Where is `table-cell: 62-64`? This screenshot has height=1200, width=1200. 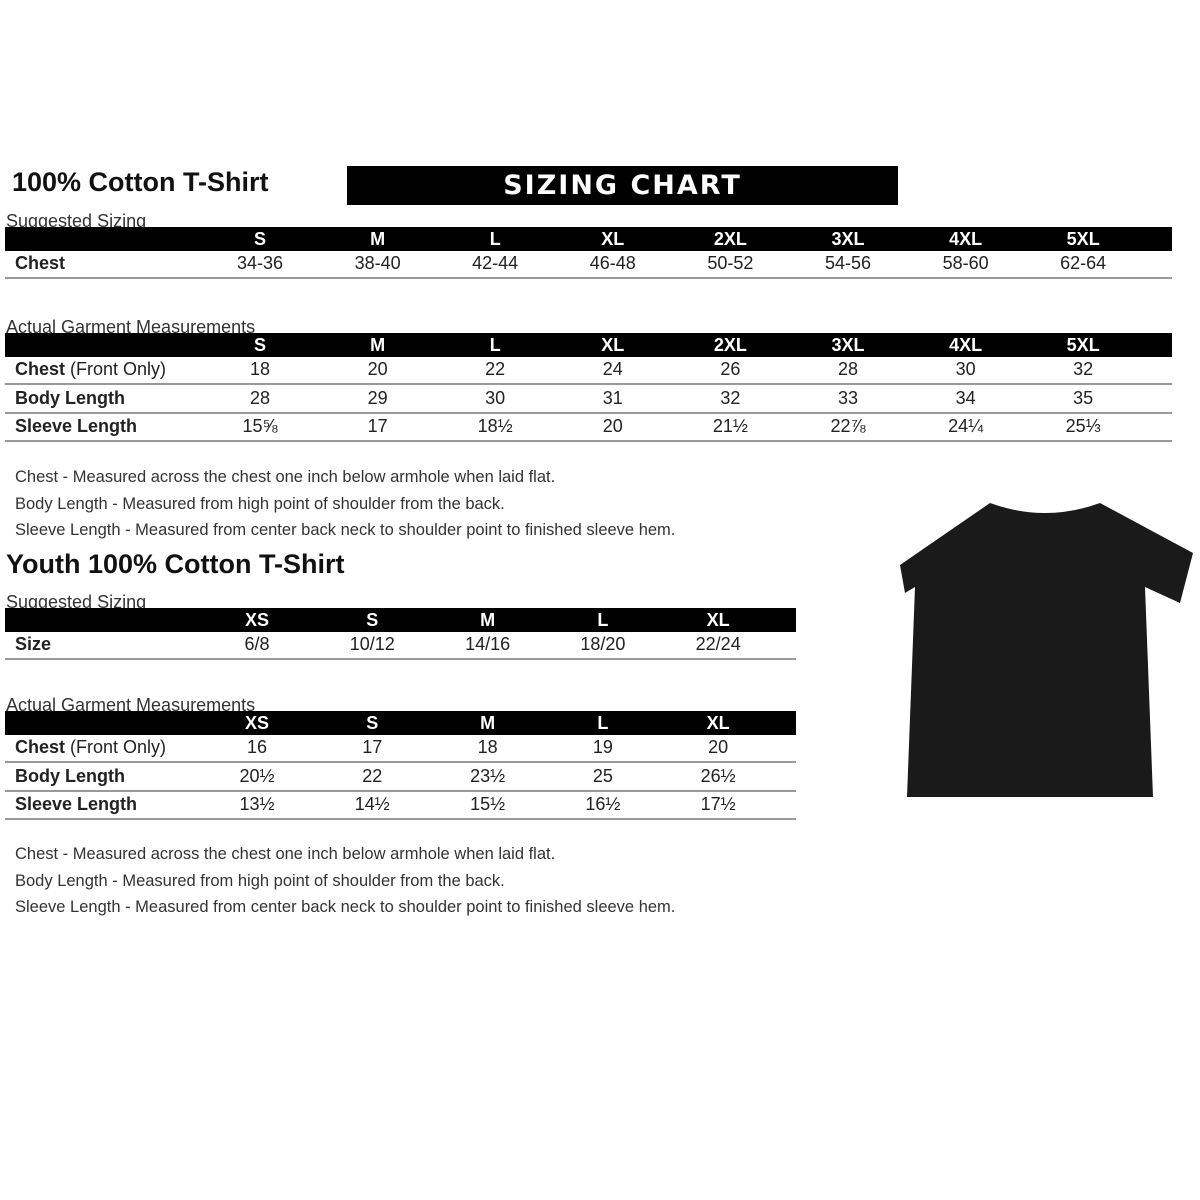
table-cell: 62-64 is located at coordinates (1083, 263).